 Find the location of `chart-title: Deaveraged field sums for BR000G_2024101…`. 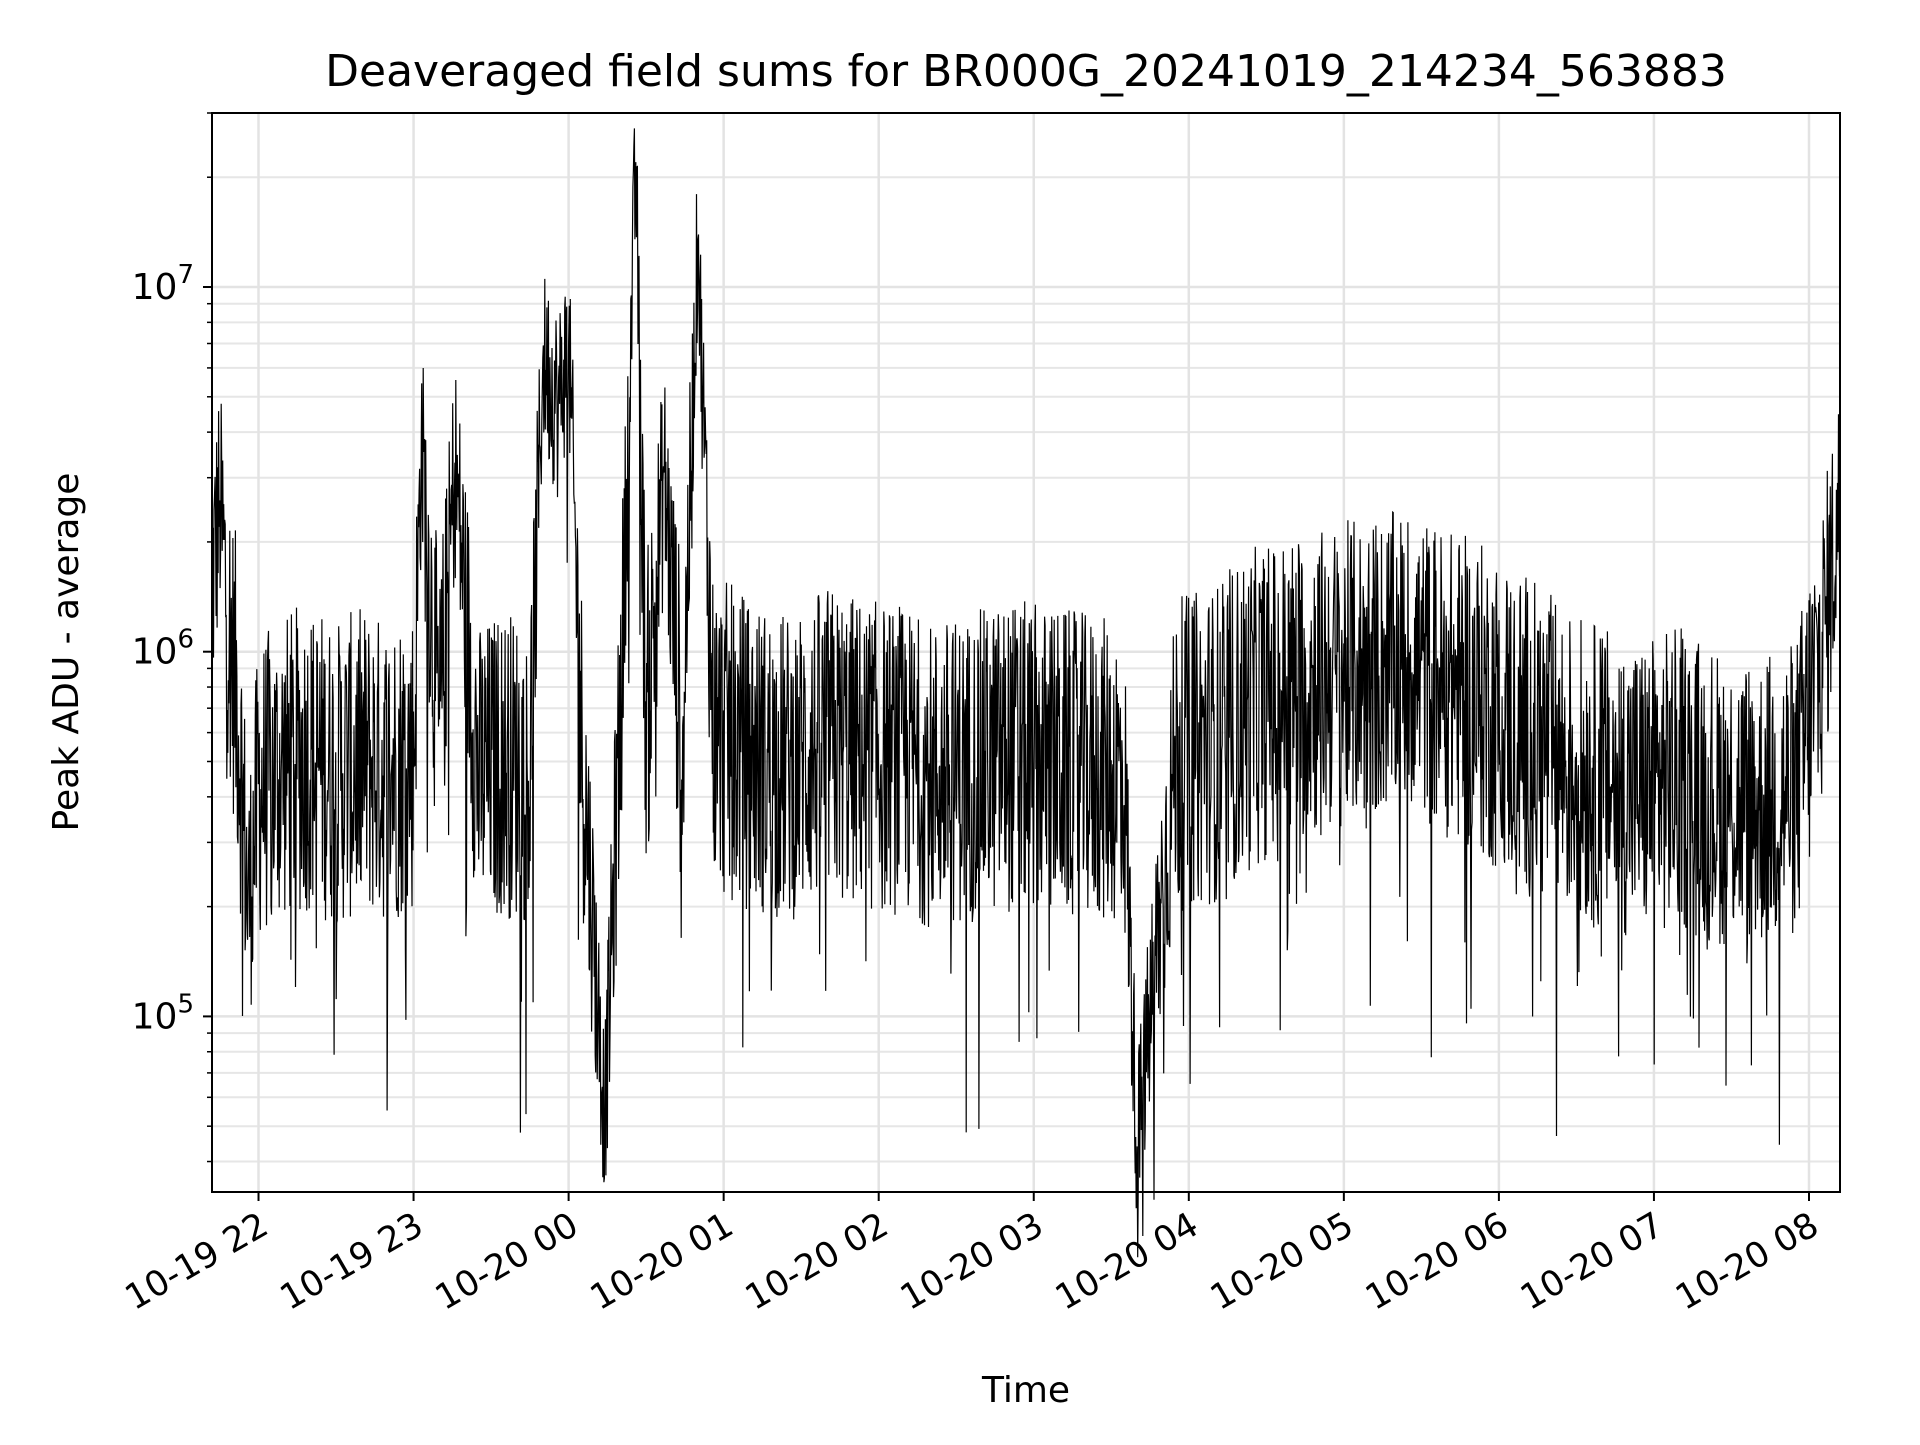

chart-title: Deaveraged field sums for BR000G_2024101… is located at coordinates (1026, 71).